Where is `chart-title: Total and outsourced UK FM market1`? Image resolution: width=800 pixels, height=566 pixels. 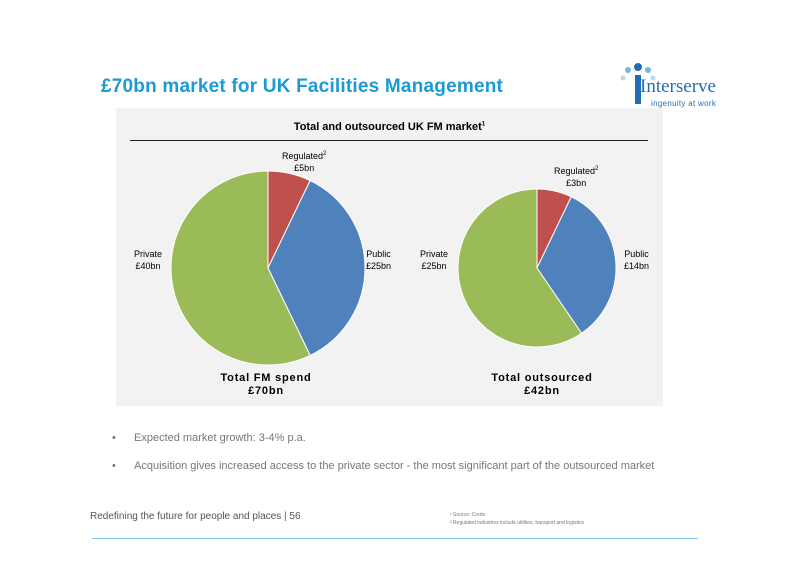 chart-title: Total and outsourced UK FM market1 is located at coordinates (389, 127).